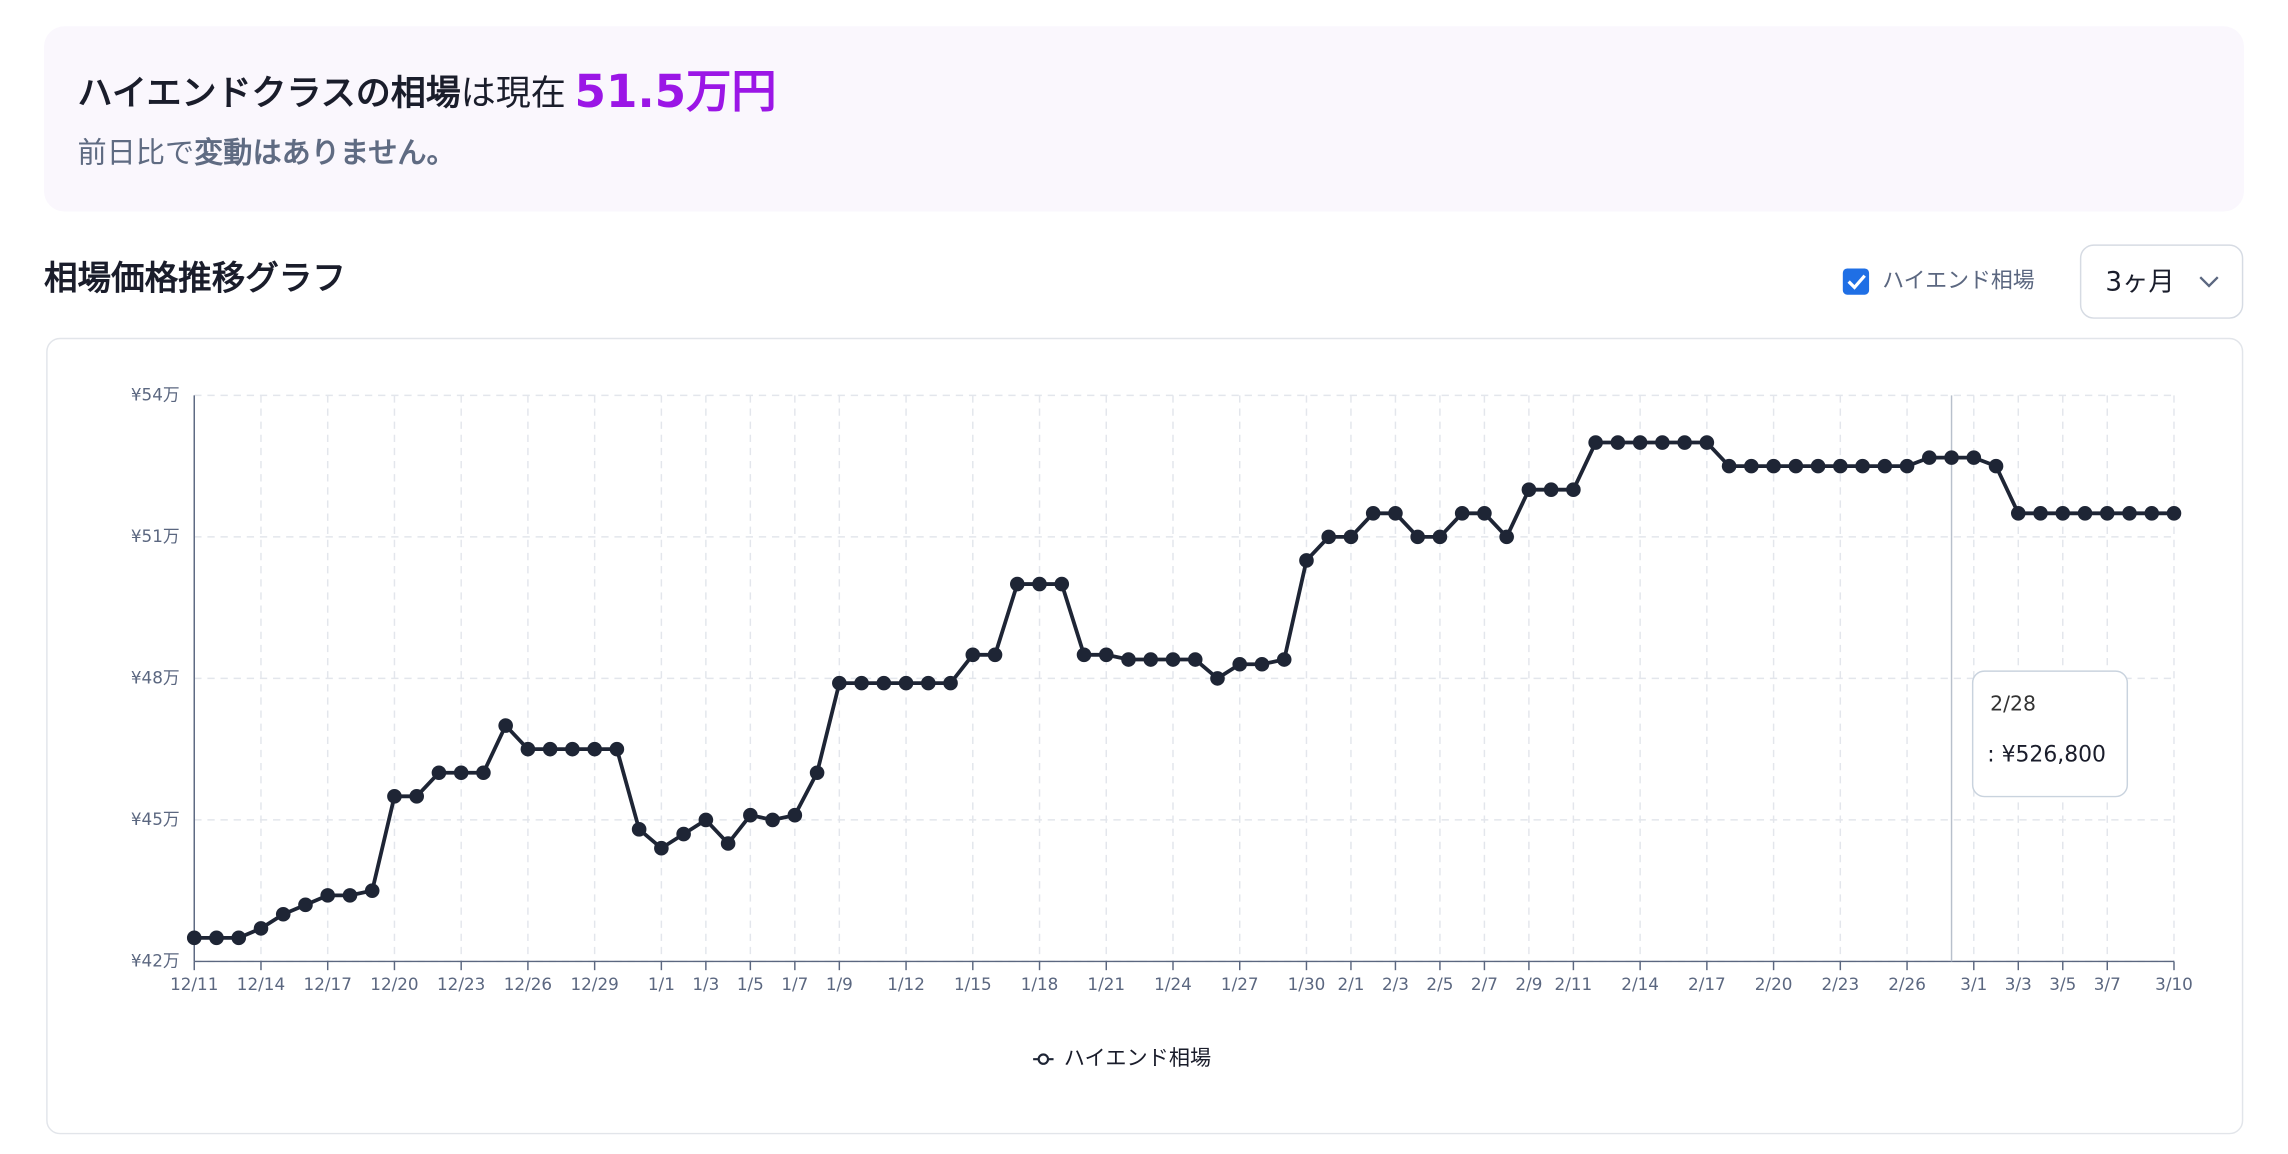 This screenshot has width=2288, height=1154. Describe the element at coordinates (1395, 984) in the screenshot. I see `x-tick-label: 2/3` at that location.